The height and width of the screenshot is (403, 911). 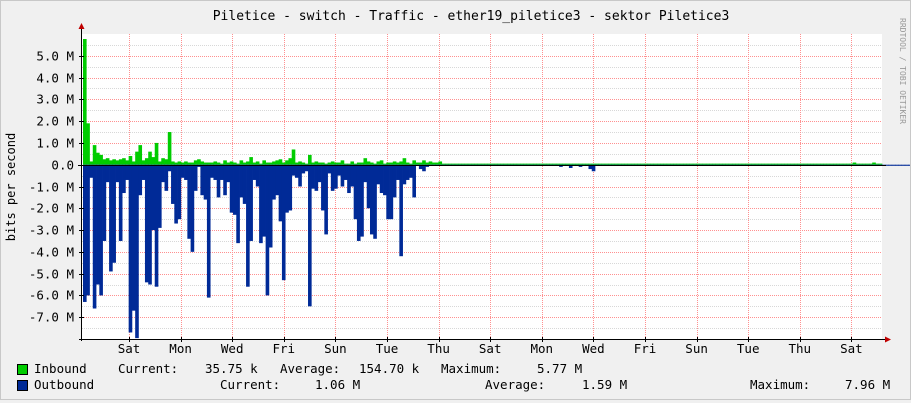 I want to click on x-tick-label: Sun, so click(x=335, y=348).